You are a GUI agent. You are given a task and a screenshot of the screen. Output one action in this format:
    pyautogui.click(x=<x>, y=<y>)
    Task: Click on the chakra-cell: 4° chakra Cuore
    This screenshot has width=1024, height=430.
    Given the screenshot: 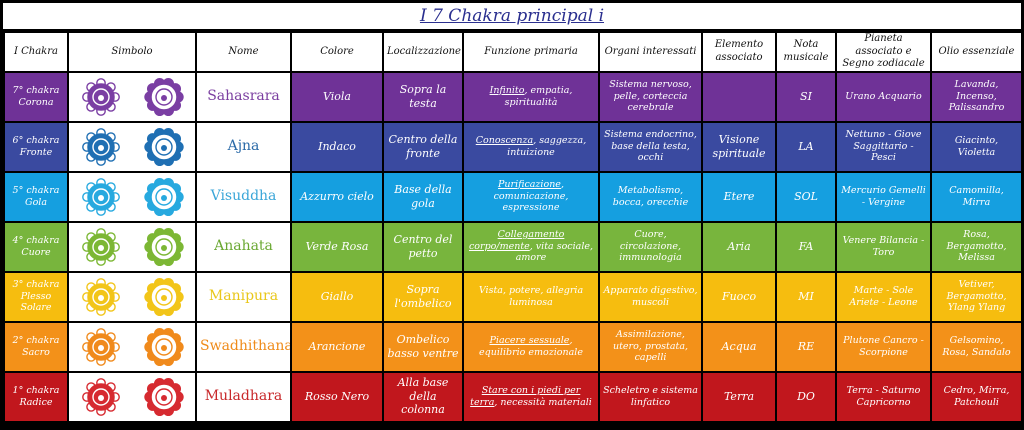 What is the action you would take?
    pyautogui.click(x=36, y=246)
    